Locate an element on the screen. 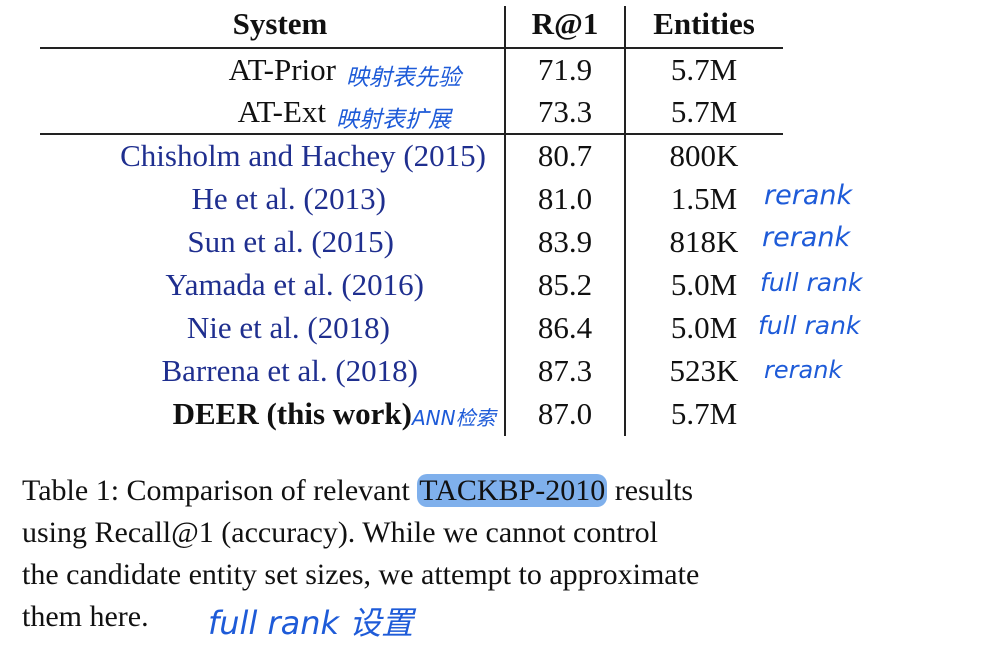 This screenshot has height=650, width=982. mid-rule is located at coordinates (411, 134).